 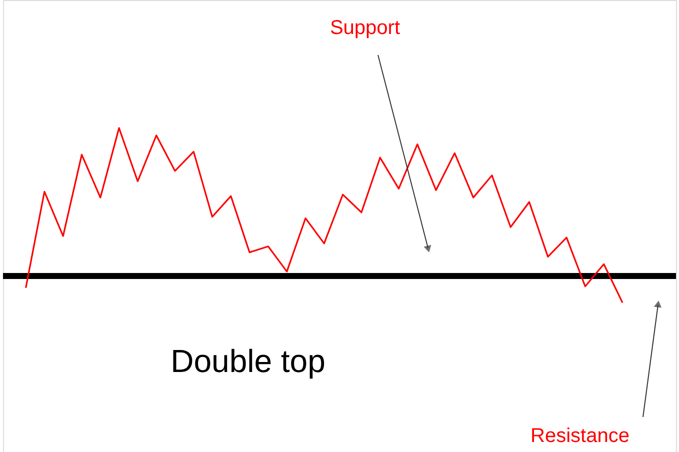 What do you see at coordinates (365, 28) in the screenshot?
I see `text: Support` at bounding box center [365, 28].